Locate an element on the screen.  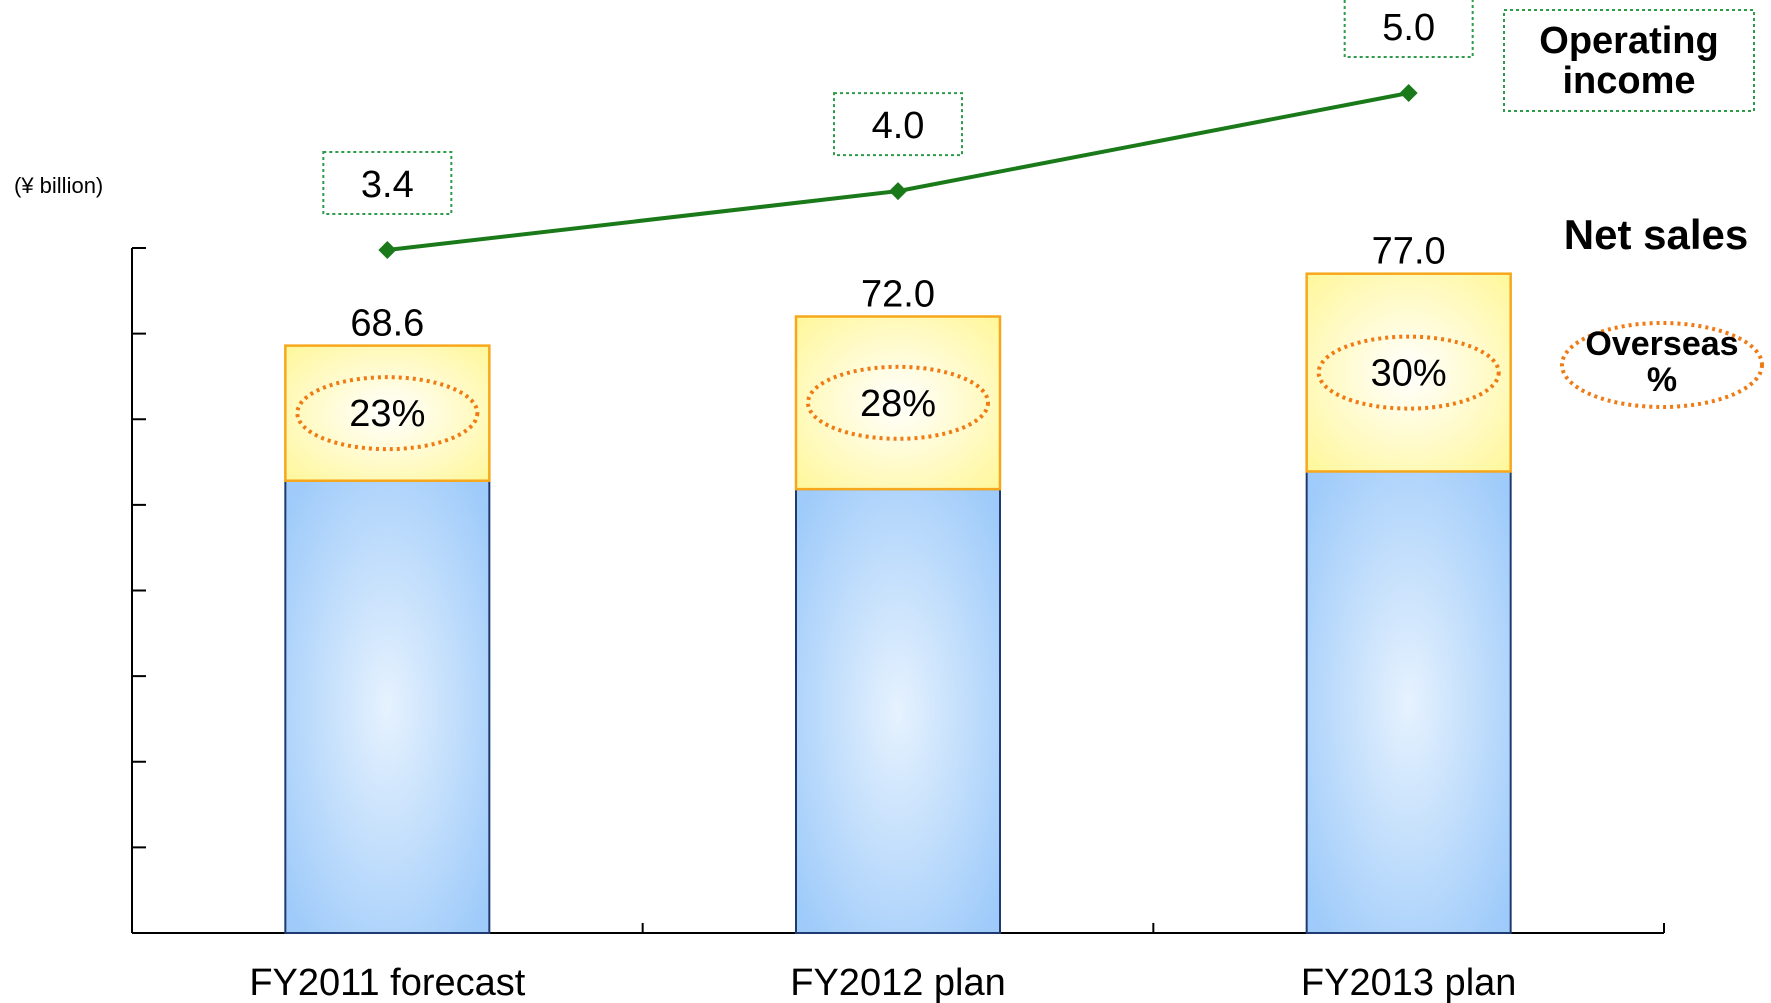
operating-income-value-label: 5.0 is located at coordinates (1408, 28).